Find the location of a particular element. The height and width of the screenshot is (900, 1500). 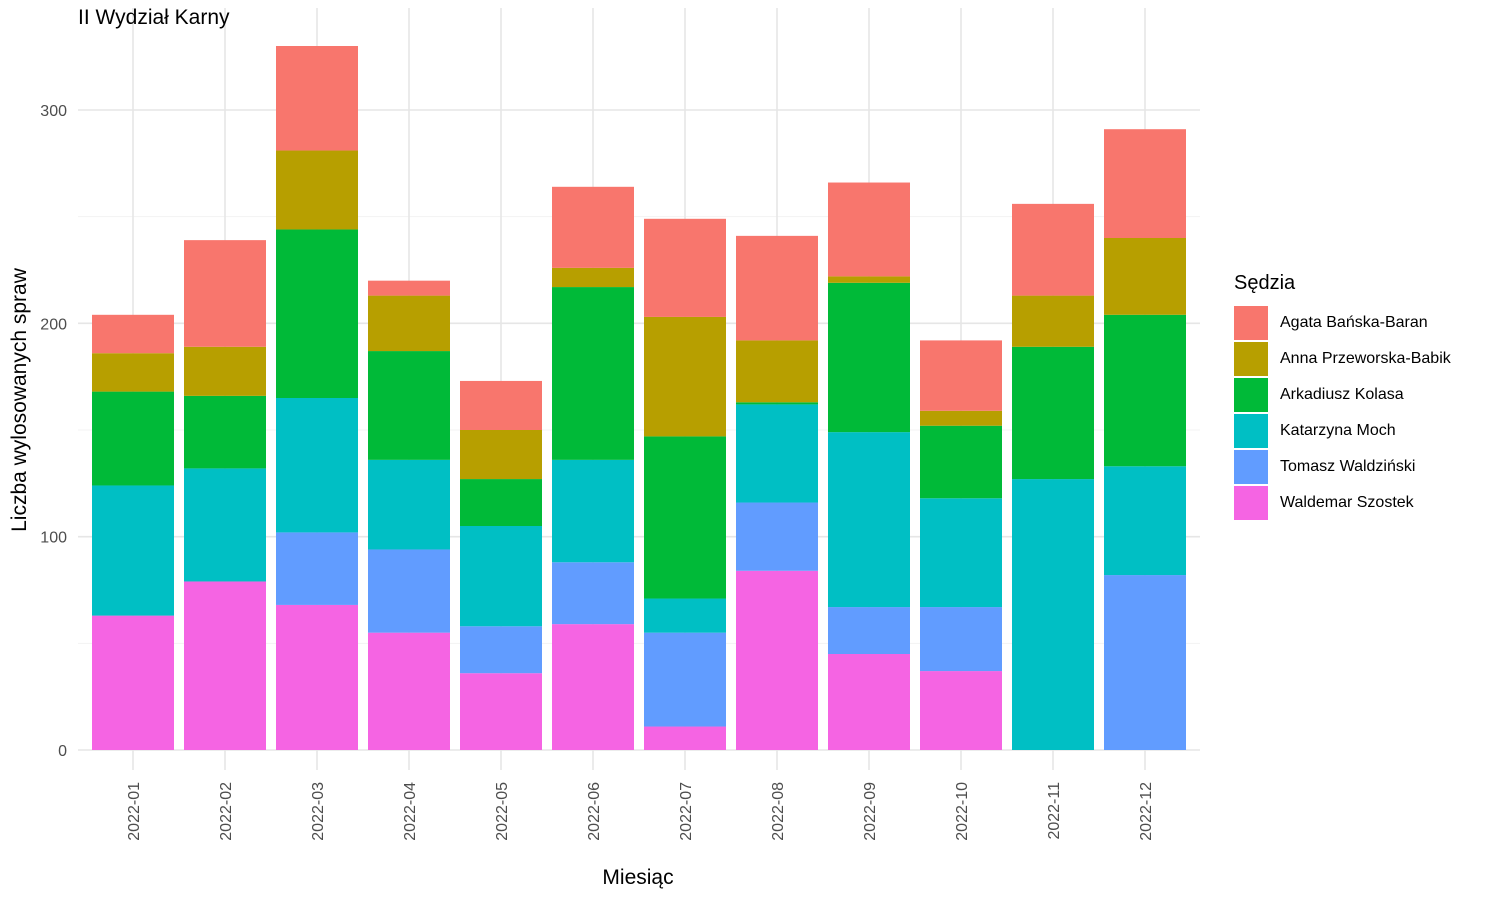

legend-item: Arkadiusz Kolasa is located at coordinates (1342, 395).